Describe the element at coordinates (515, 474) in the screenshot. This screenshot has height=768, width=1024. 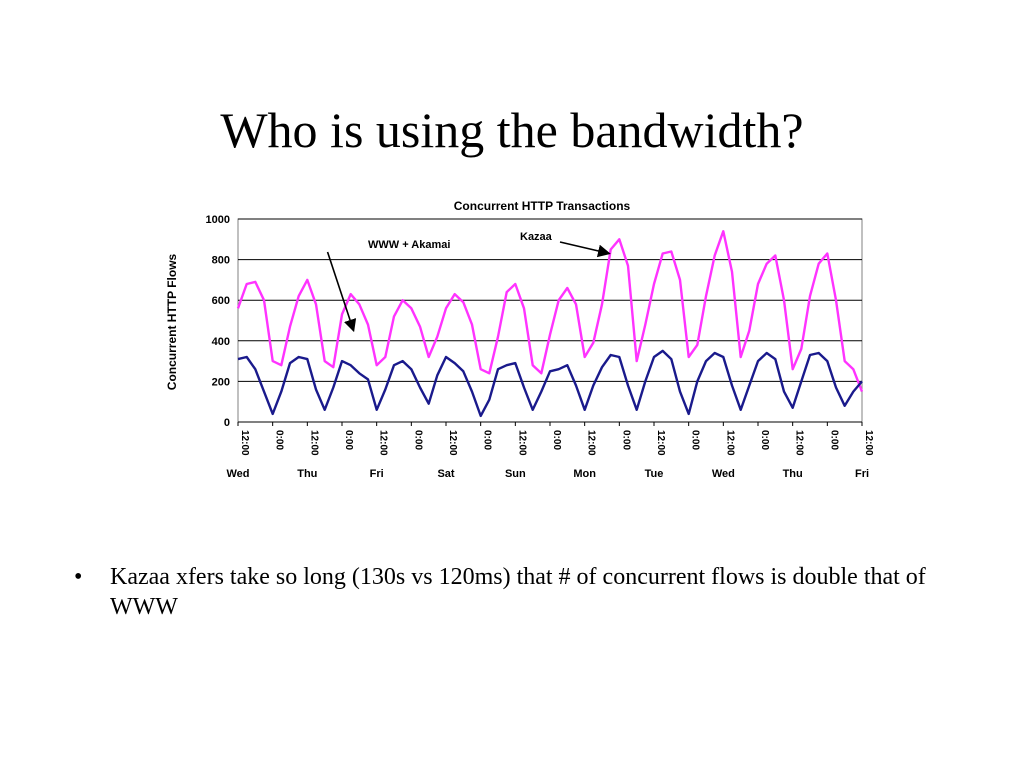
I see `x-day-label: Sun` at that location.